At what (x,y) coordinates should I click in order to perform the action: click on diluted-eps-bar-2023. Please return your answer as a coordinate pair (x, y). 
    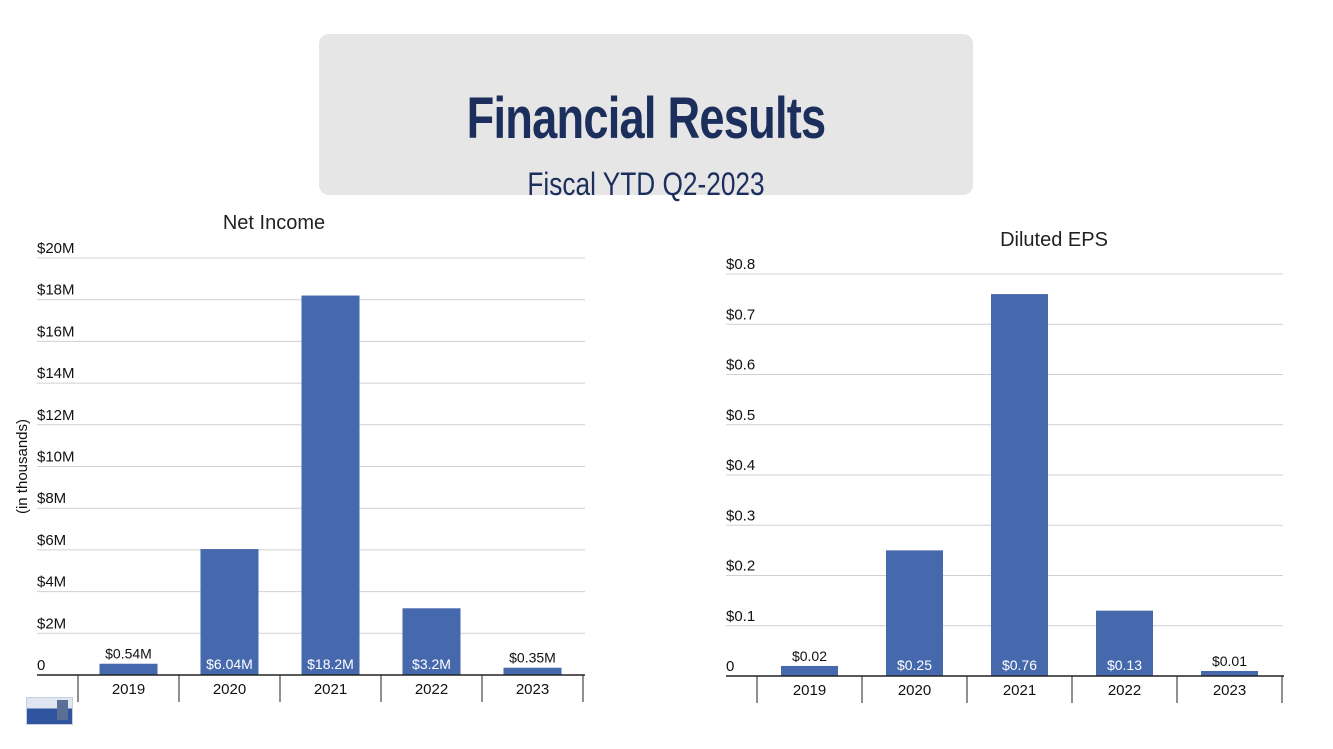
    Looking at the image, I should click on (1229, 673).